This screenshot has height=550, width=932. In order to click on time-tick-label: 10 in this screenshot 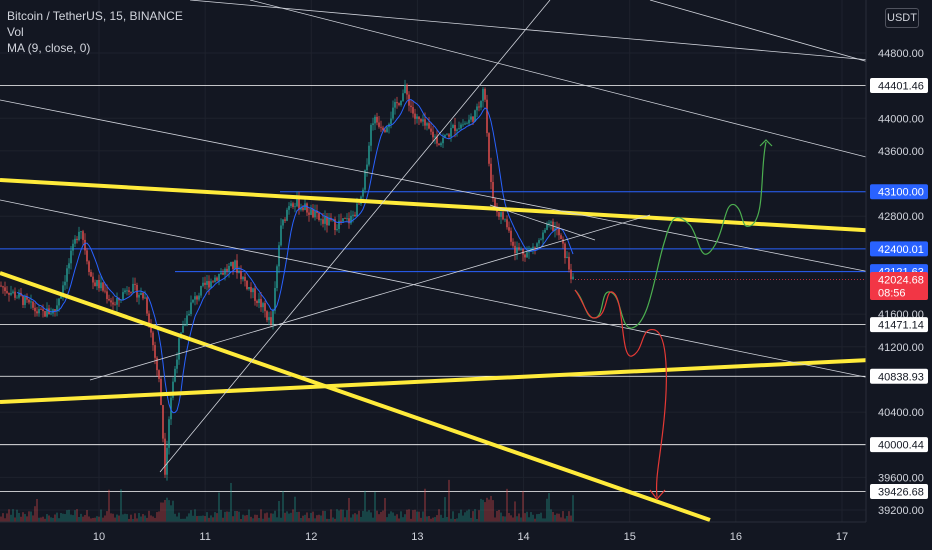, I will do `click(99, 537)`.